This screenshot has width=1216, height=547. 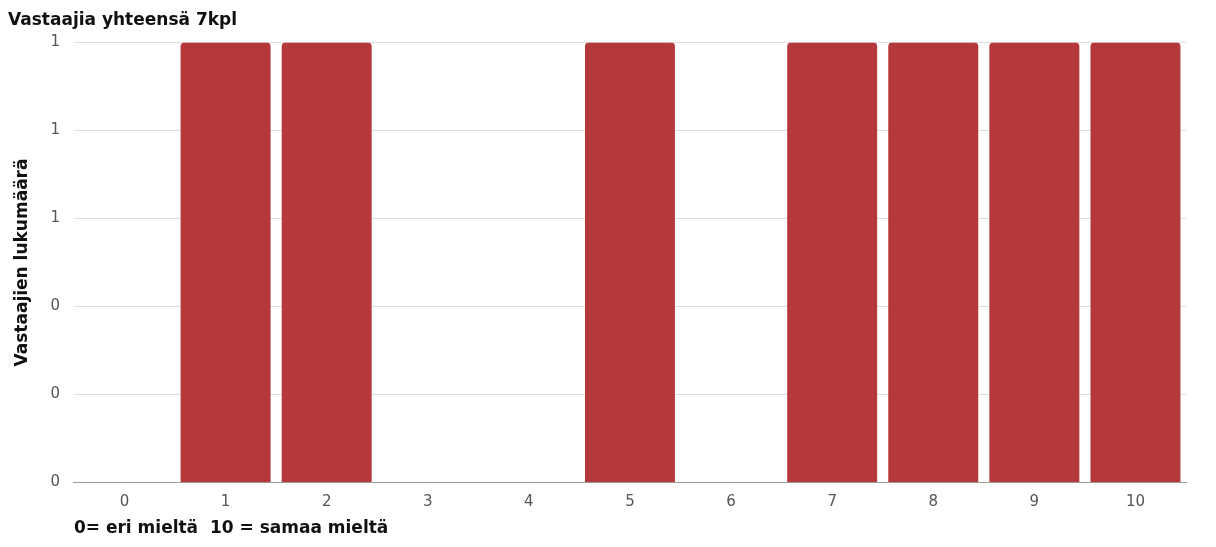 I want to click on x-tick-label: 4, so click(x=529, y=501).